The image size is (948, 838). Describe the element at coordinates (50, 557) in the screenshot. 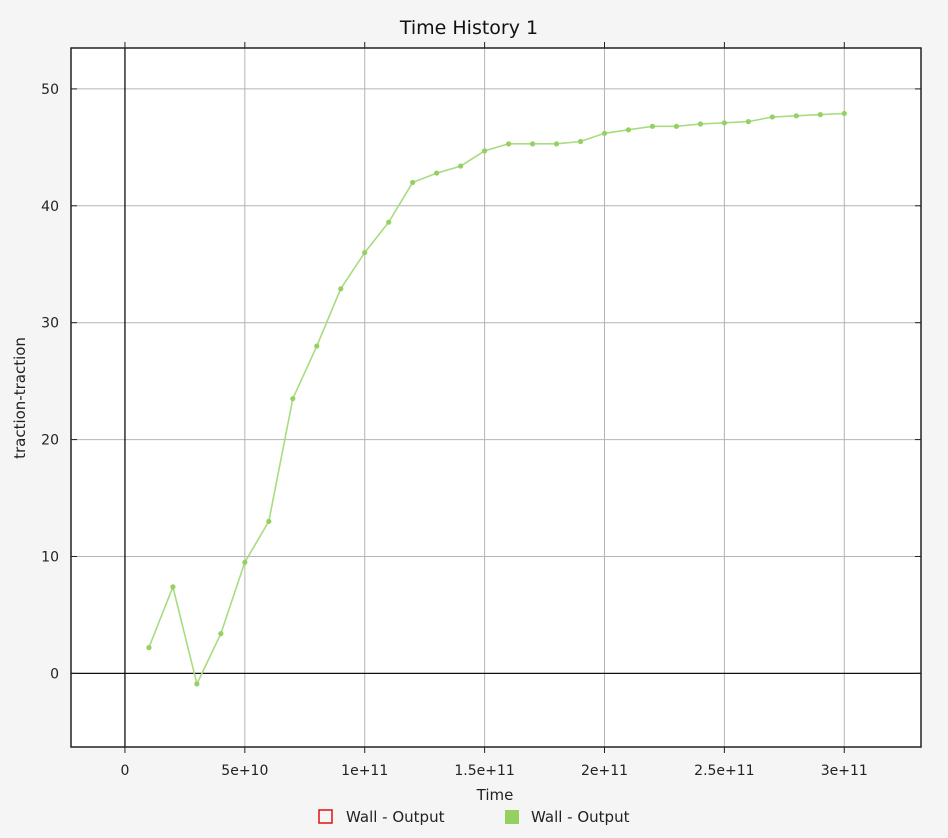

I see `y-tick-label: 10` at that location.